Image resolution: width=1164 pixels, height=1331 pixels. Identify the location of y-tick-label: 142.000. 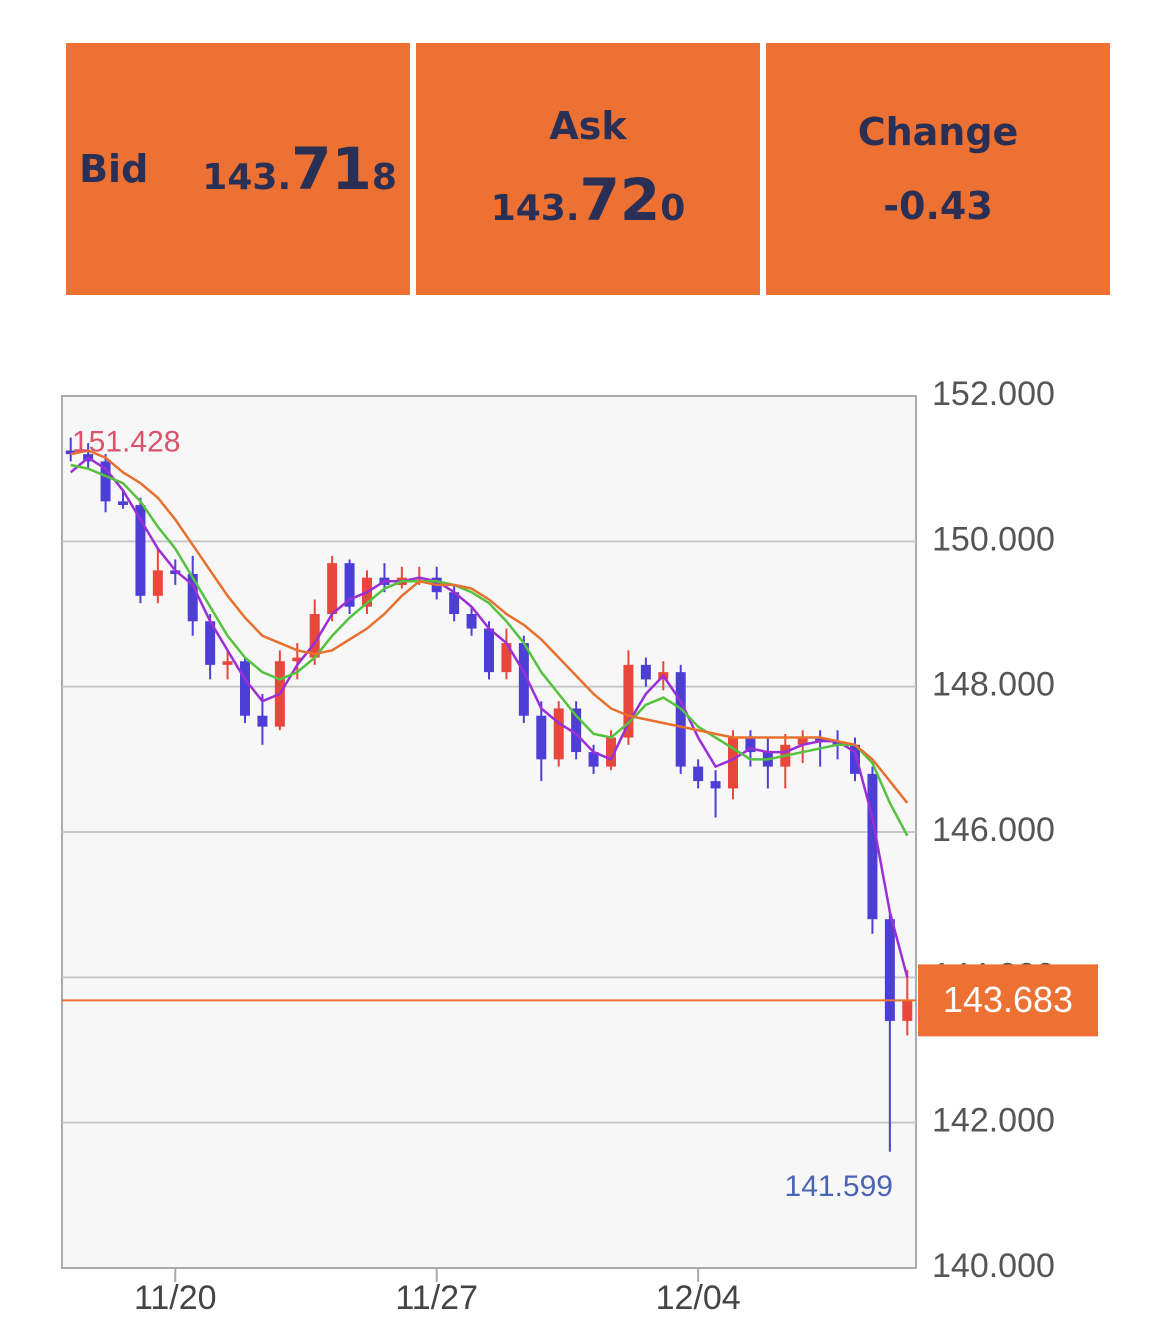
(993, 1121).